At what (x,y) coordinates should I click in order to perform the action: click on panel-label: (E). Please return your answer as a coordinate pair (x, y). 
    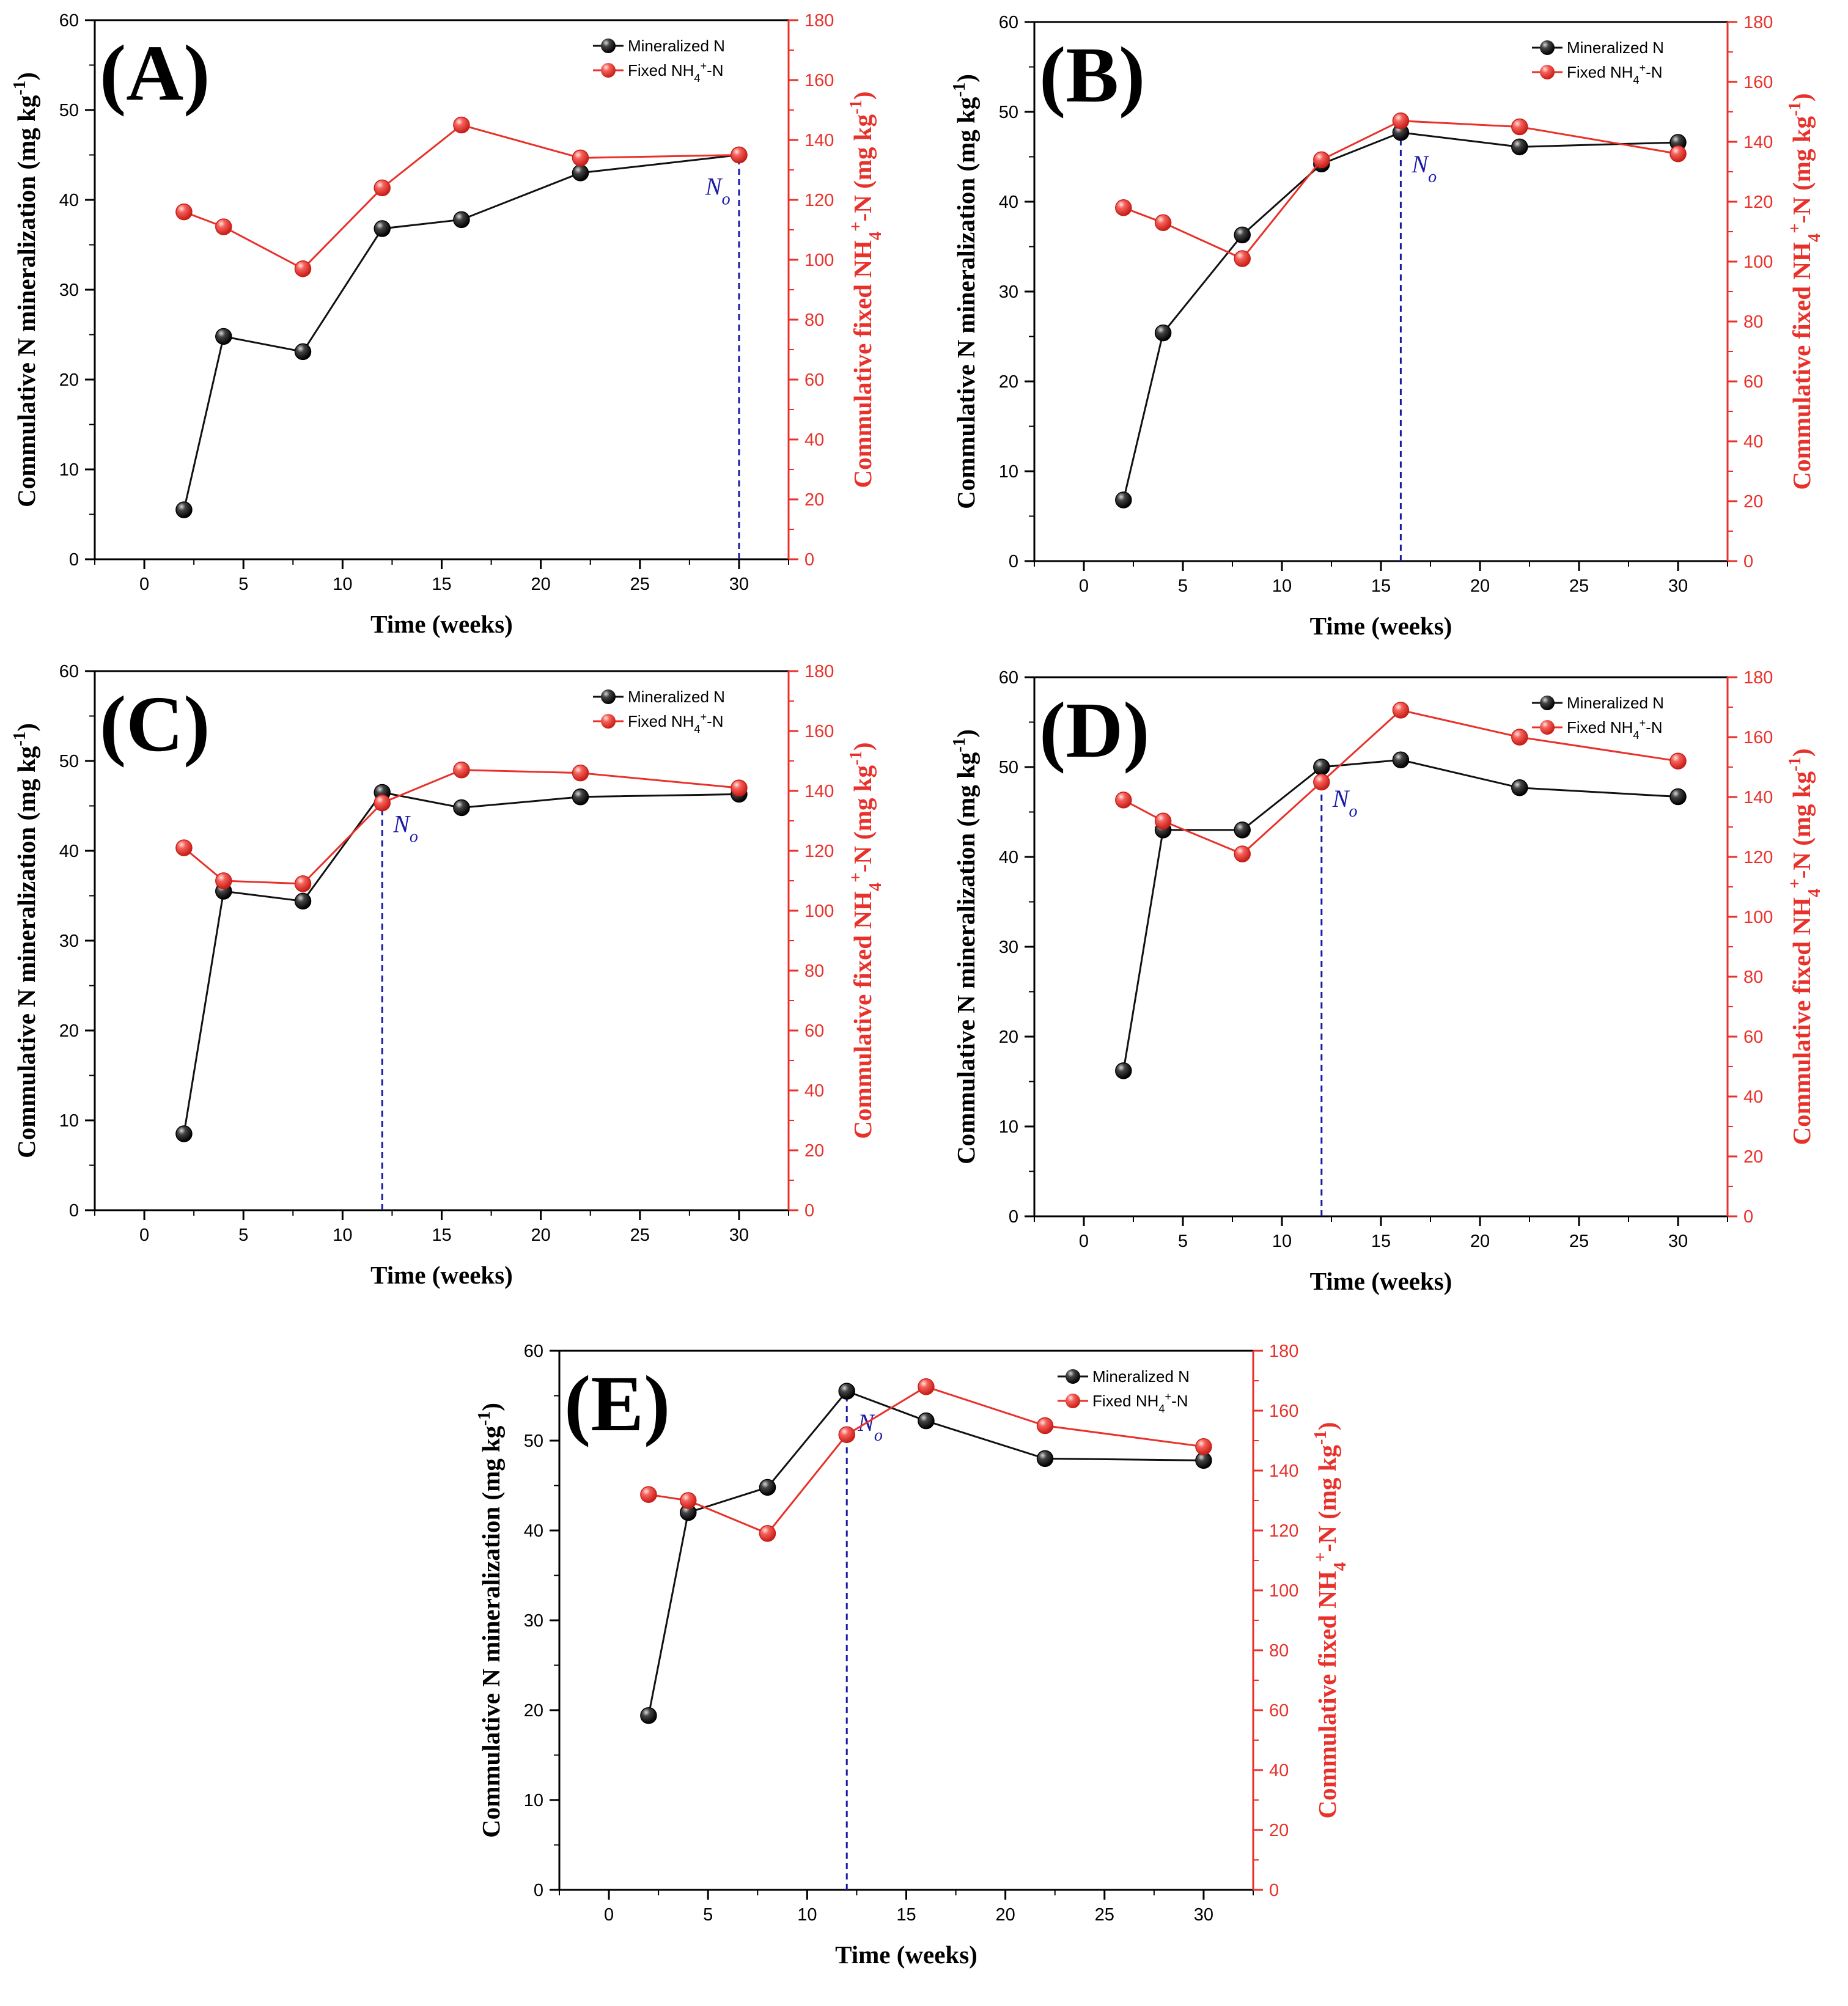
    Looking at the image, I should click on (617, 1404).